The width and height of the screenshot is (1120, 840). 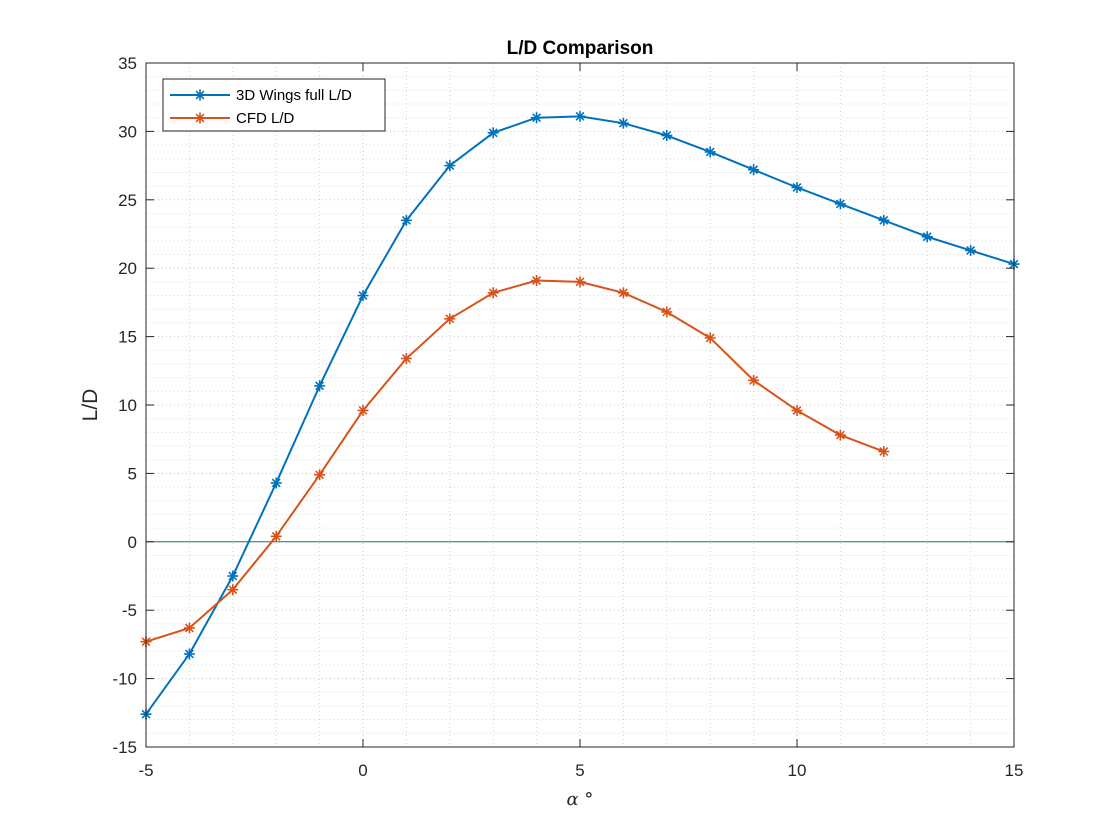 What do you see at coordinates (1014, 770) in the screenshot?
I see `x-tick-label: 15` at bounding box center [1014, 770].